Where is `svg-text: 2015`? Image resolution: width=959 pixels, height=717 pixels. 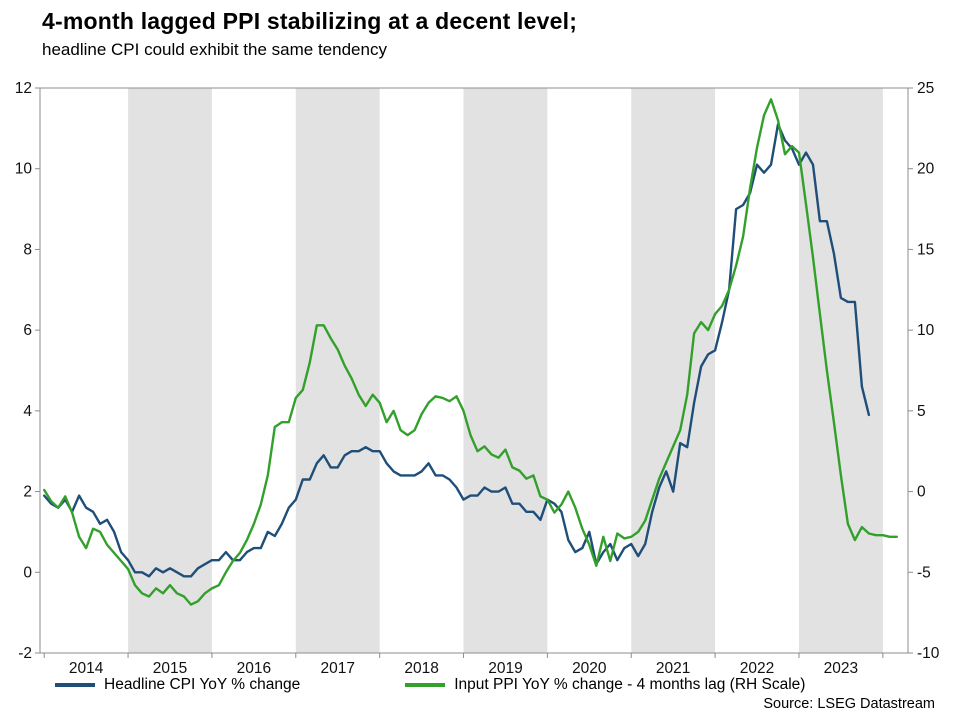
svg-text: 2015 is located at coordinates (170, 668).